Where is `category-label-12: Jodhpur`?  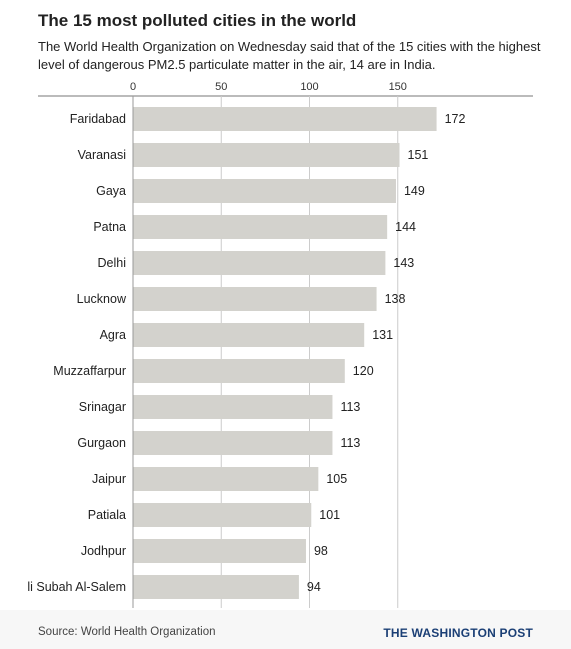 category-label-12: Jodhpur is located at coordinates (103, 551).